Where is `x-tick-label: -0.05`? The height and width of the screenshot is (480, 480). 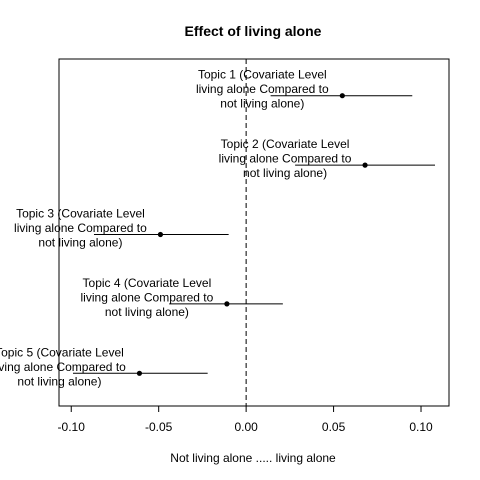
x-tick-label: -0.05 is located at coordinates (159, 427).